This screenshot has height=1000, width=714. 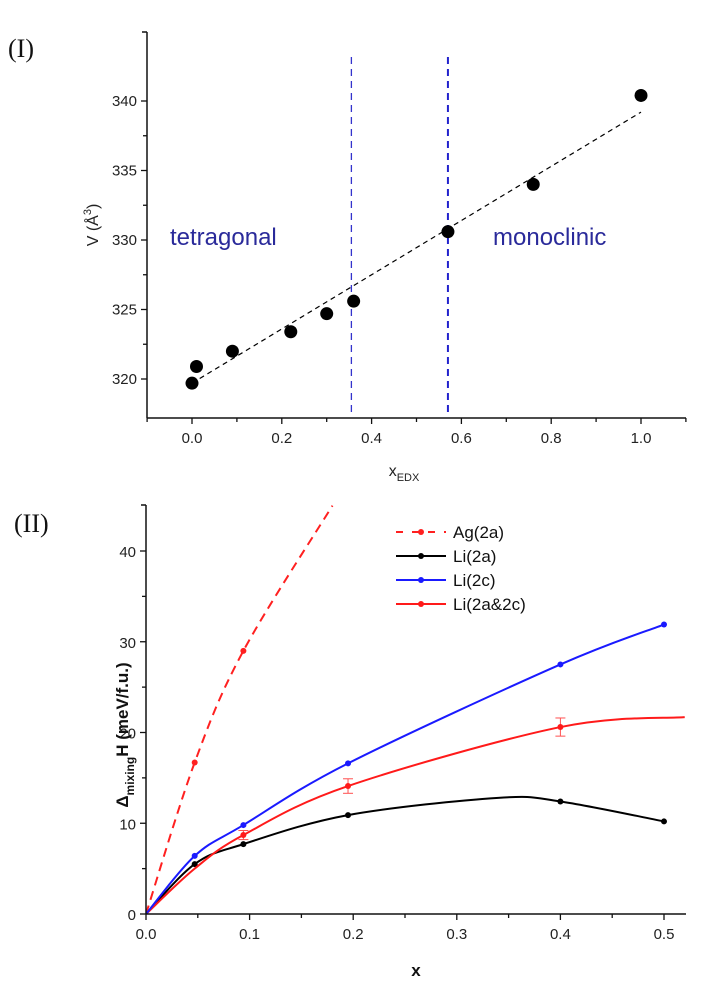 I want to click on legend-item: Li(2c), so click(x=446, y=580).